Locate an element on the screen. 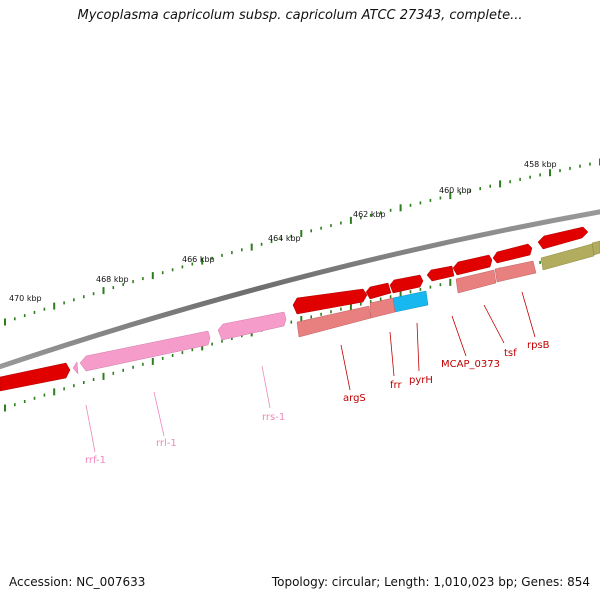 The image size is (600, 600). gene-tile-rpsB is located at coordinates (515, 271).